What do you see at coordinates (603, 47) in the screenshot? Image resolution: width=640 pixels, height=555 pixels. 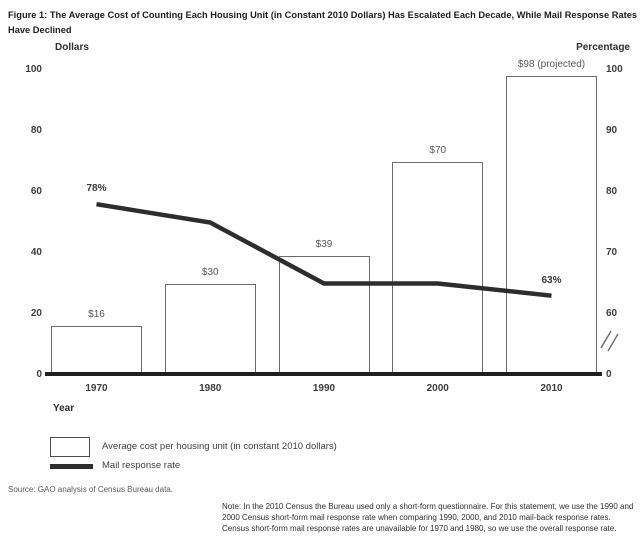 I see `right-axis-title: Percentage` at bounding box center [603, 47].